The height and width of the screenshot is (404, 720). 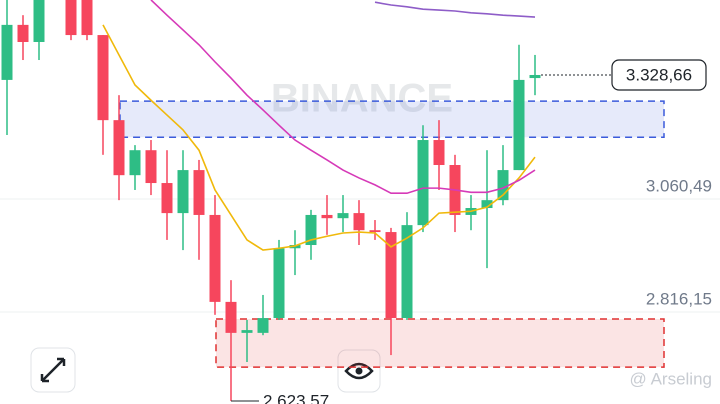 What do you see at coordinates (671, 378) in the screenshot?
I see `credit: @ Arseling` at bounding box center [671, 378].